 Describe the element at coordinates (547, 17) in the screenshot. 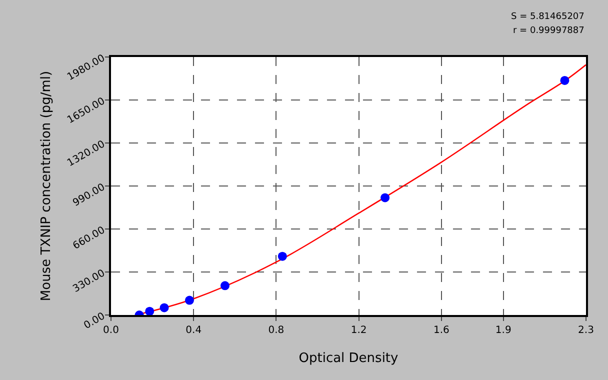

I see `text: S = 5.81465207` at that location.